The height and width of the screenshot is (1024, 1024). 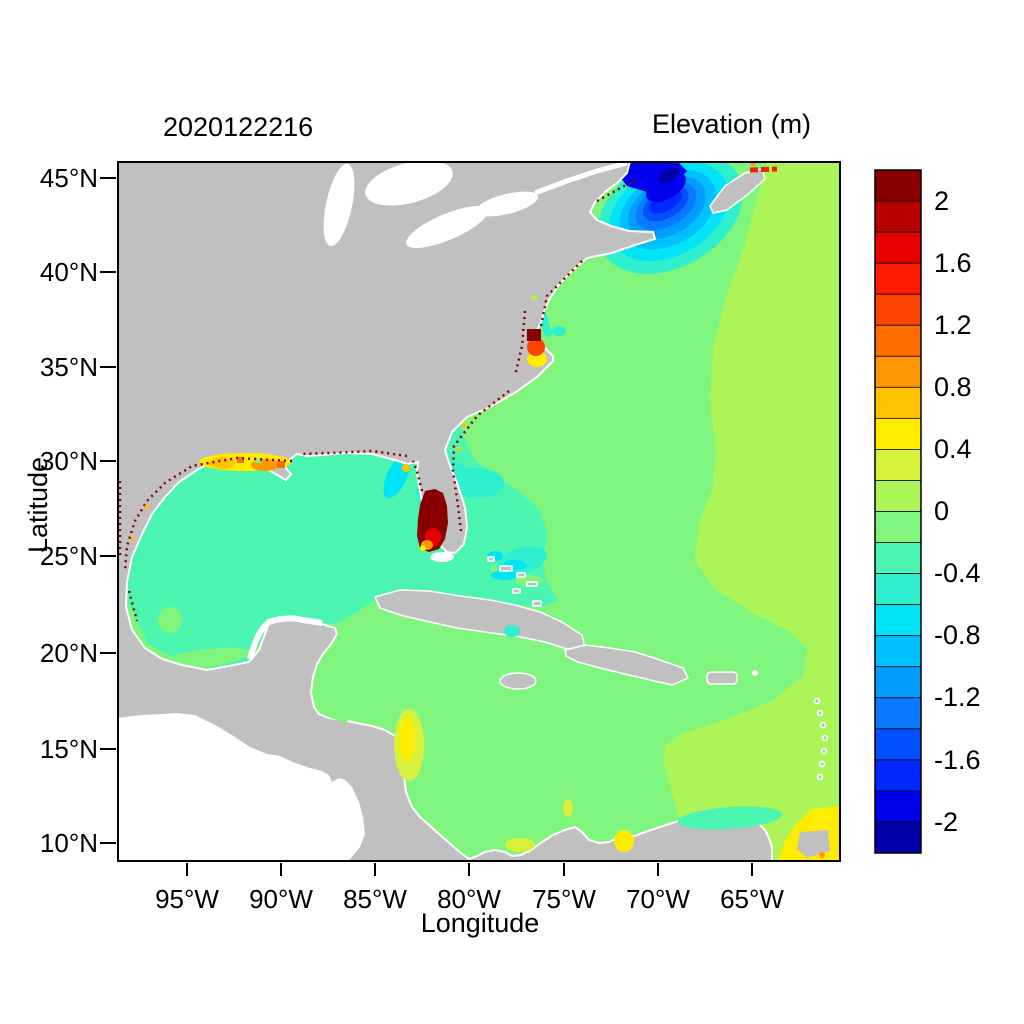 I want to click on x-axis-title: Longitude, so click(x=480, y=923).